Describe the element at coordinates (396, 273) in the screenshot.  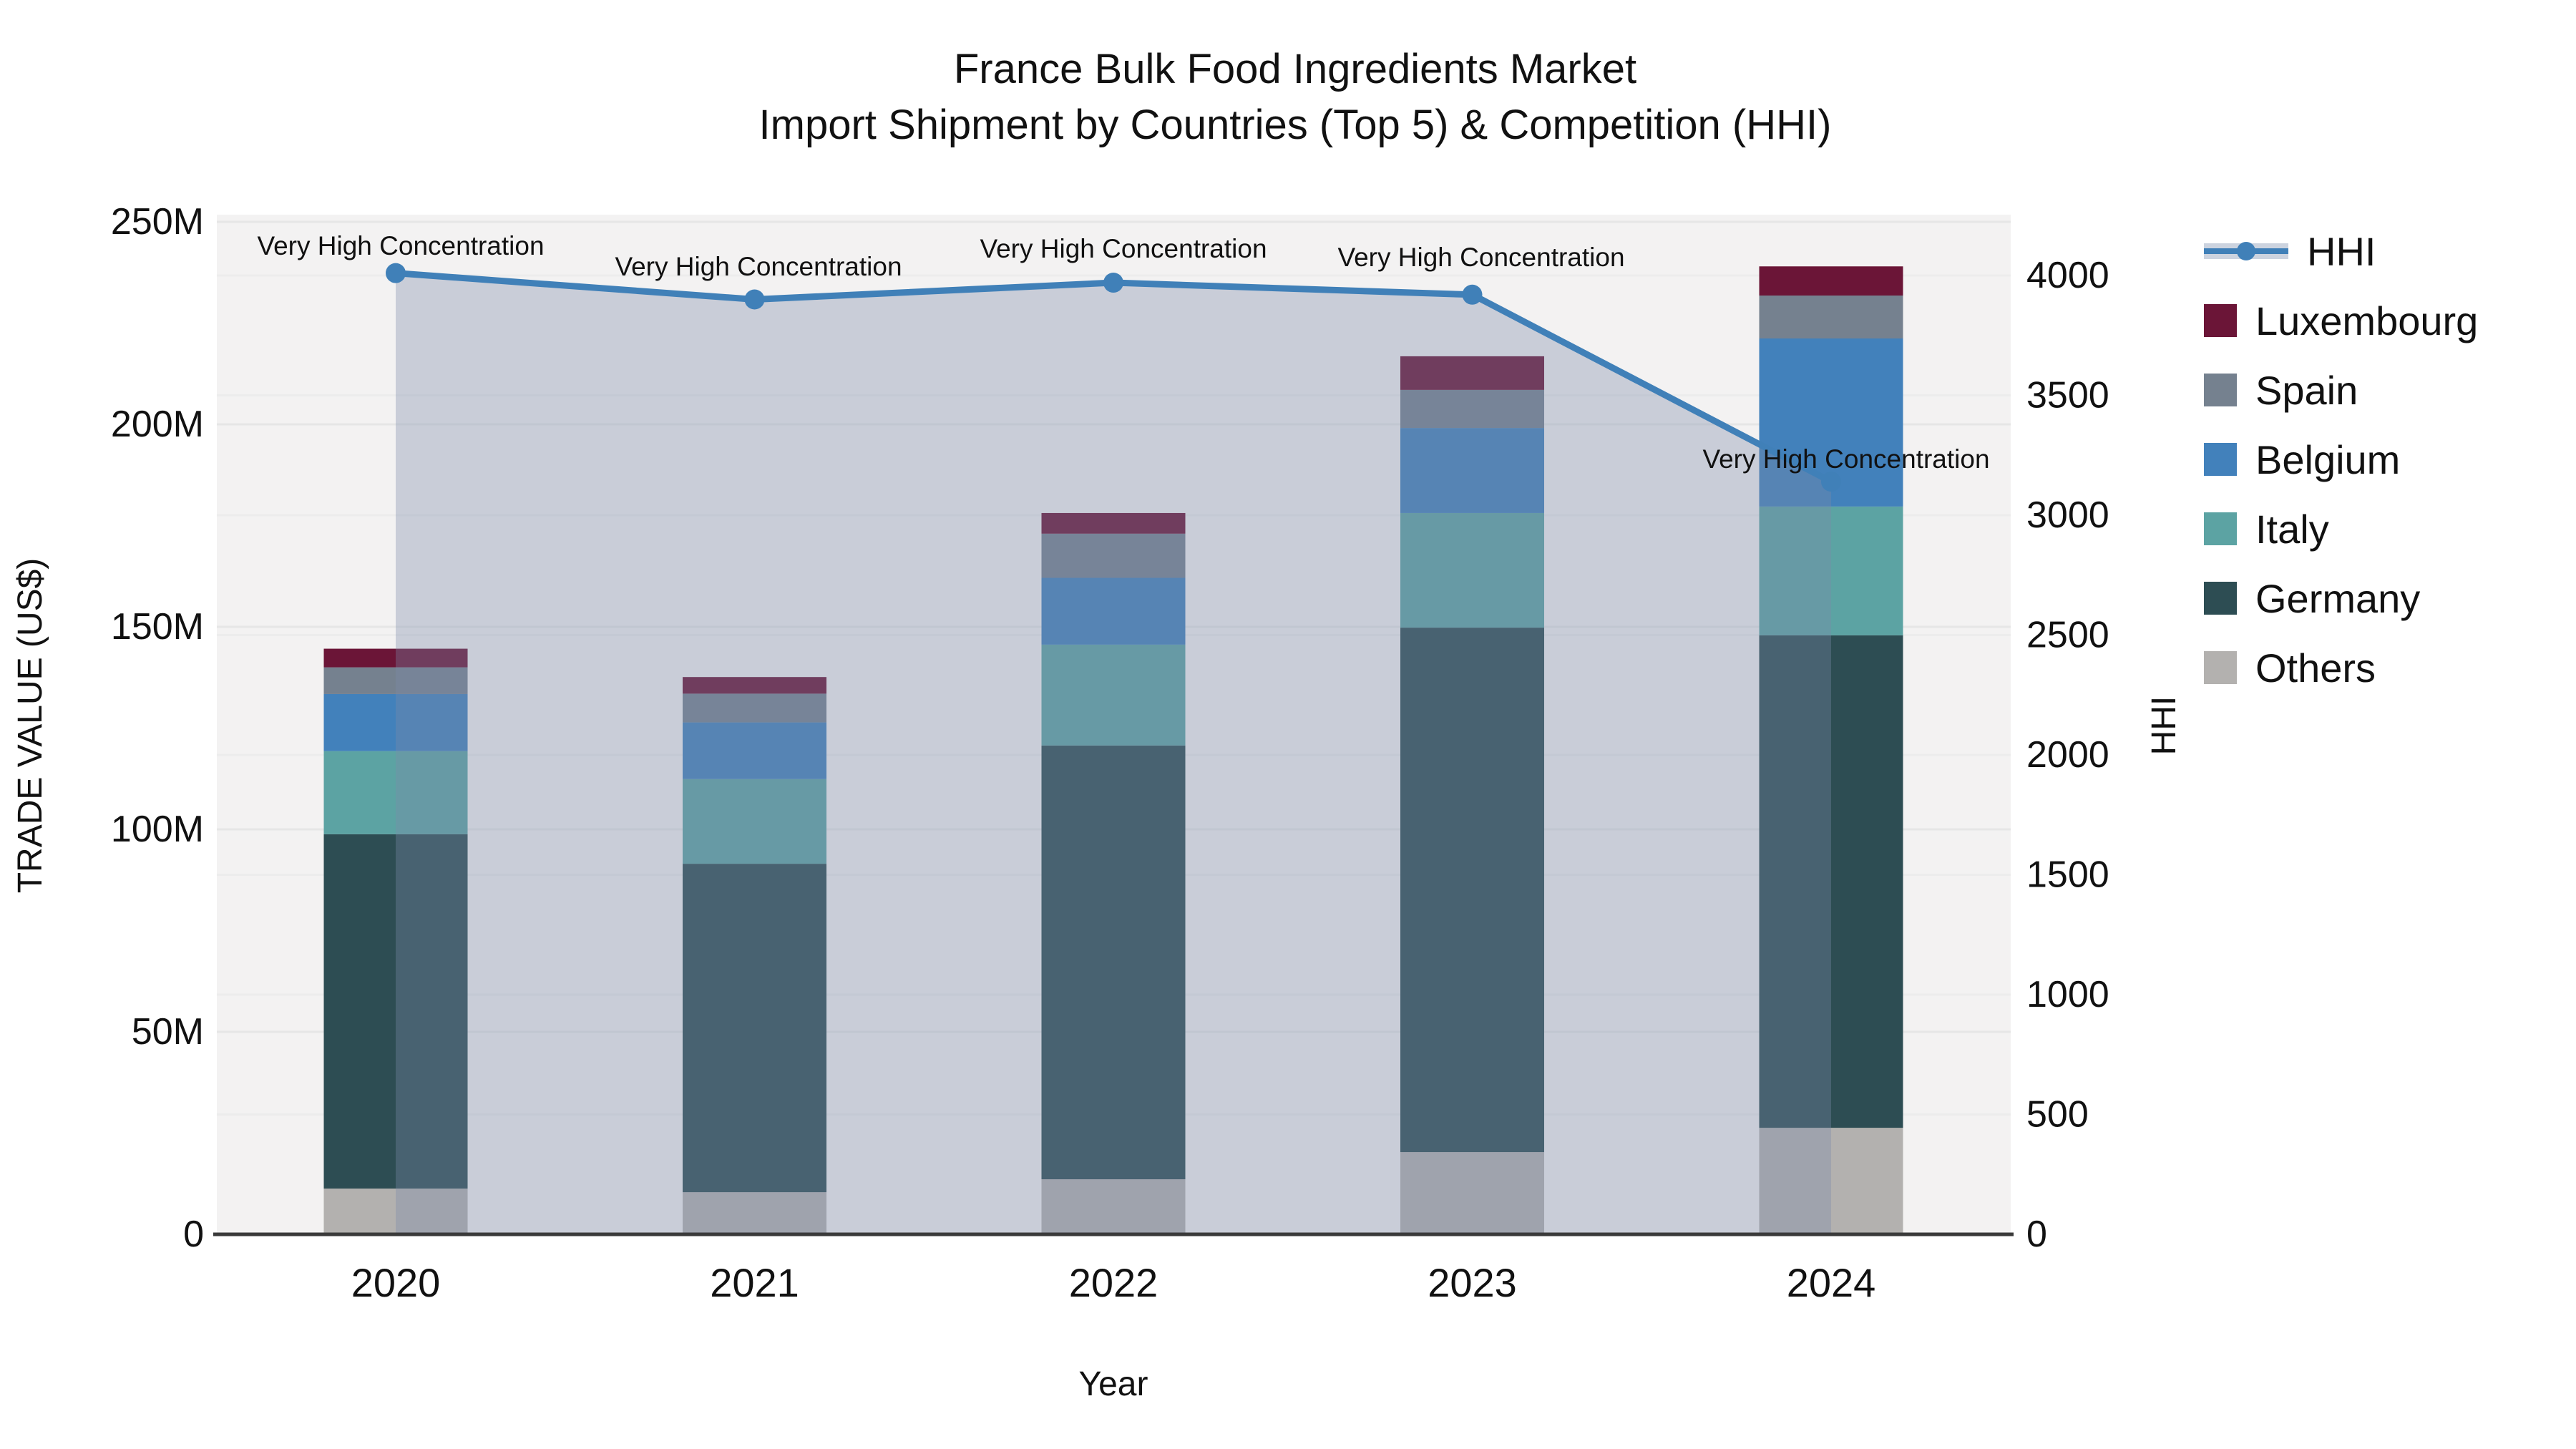
I see `hhi-marker-2020` at that location.